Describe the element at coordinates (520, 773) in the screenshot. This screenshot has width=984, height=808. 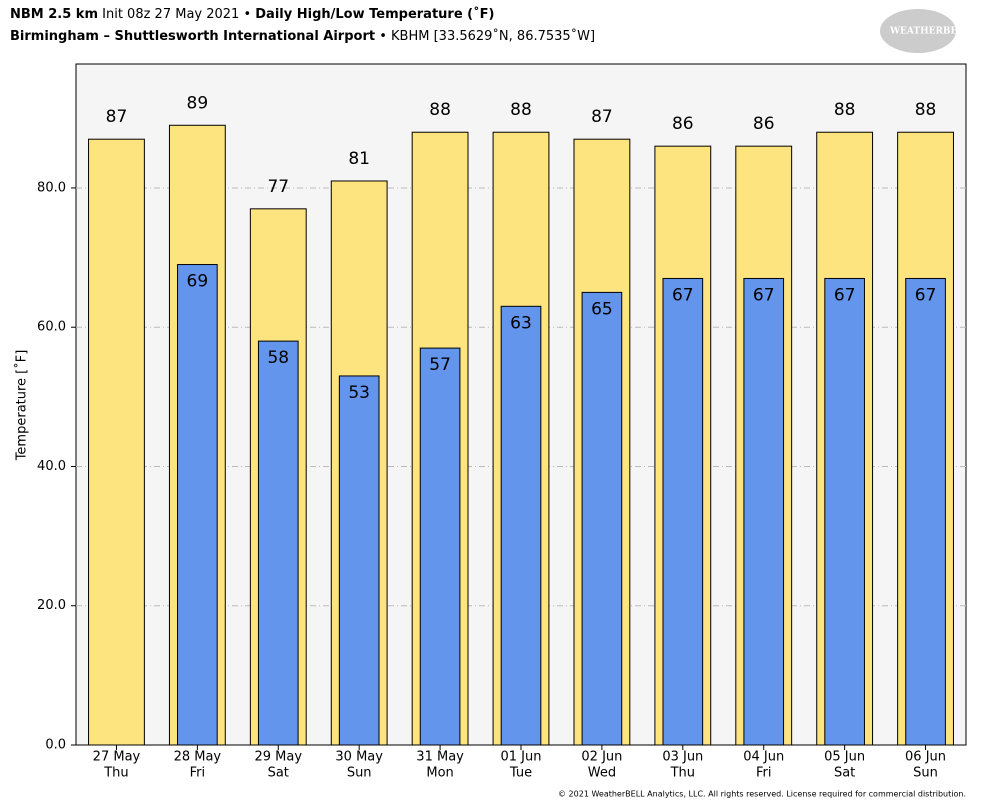
I see `x-tick-weekday: Tue` at that location.